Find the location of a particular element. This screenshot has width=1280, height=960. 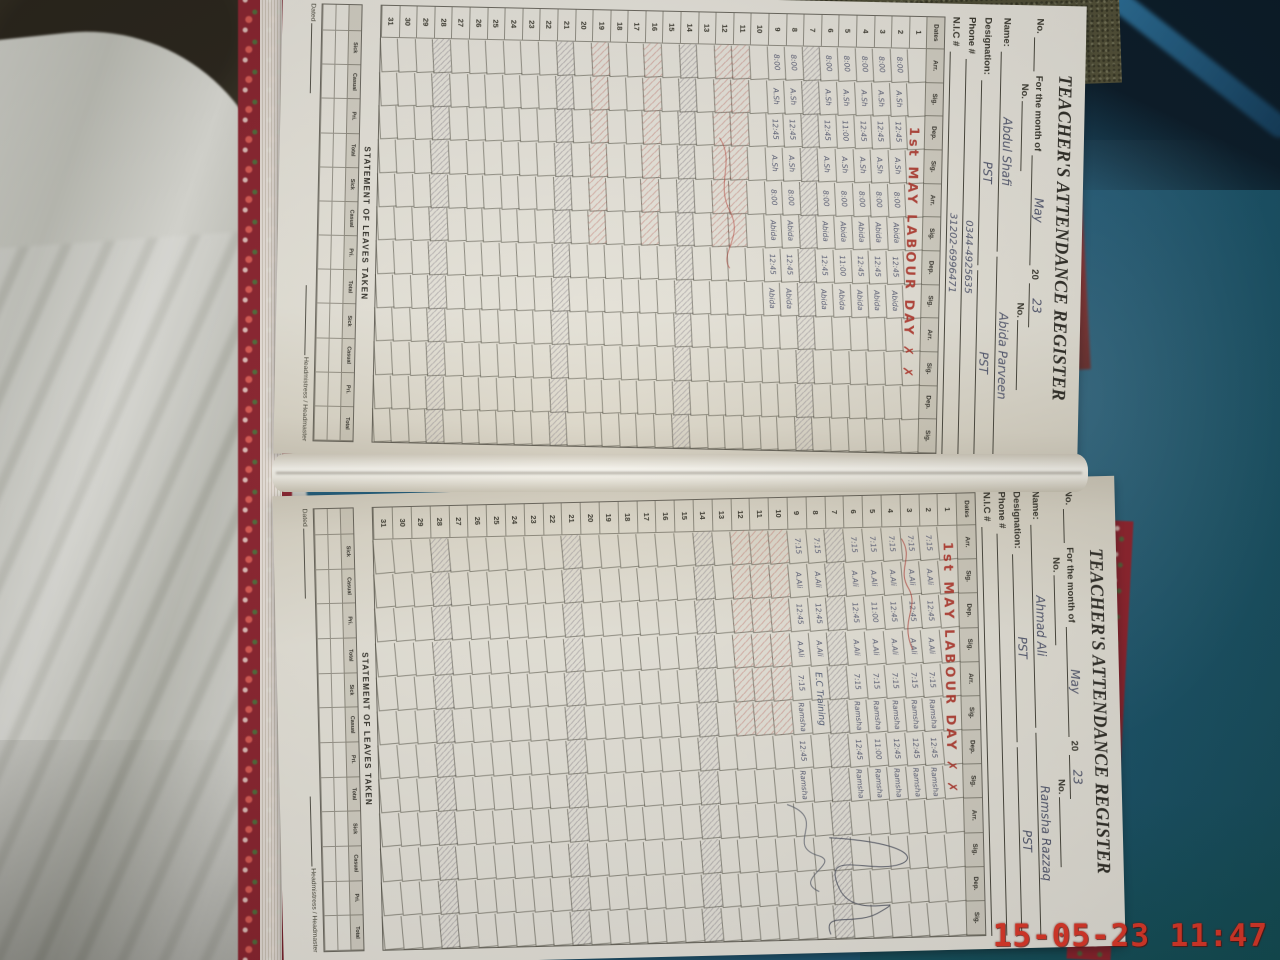

date-cell: 12 is located at coordinates (724, 29).